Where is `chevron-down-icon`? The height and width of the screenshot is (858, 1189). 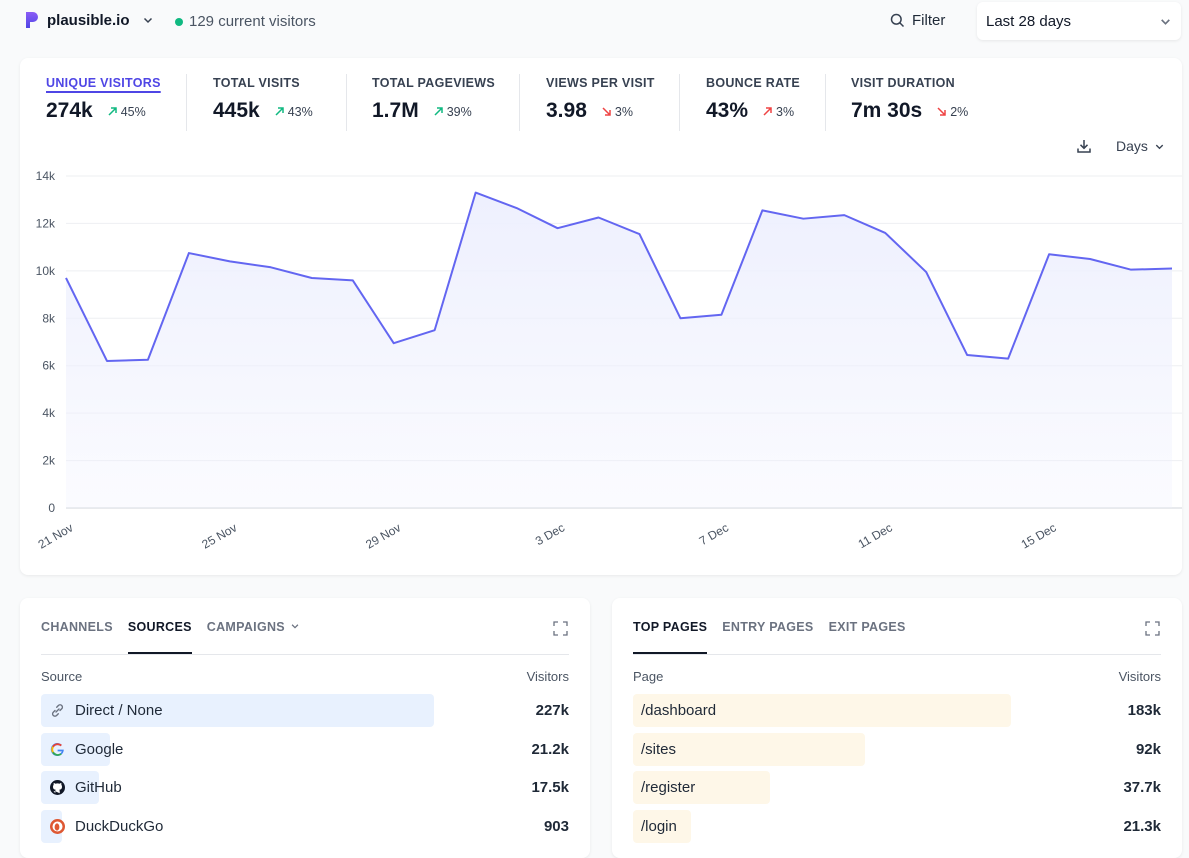
chevron-down-icon is located at coordinates (295, 626).